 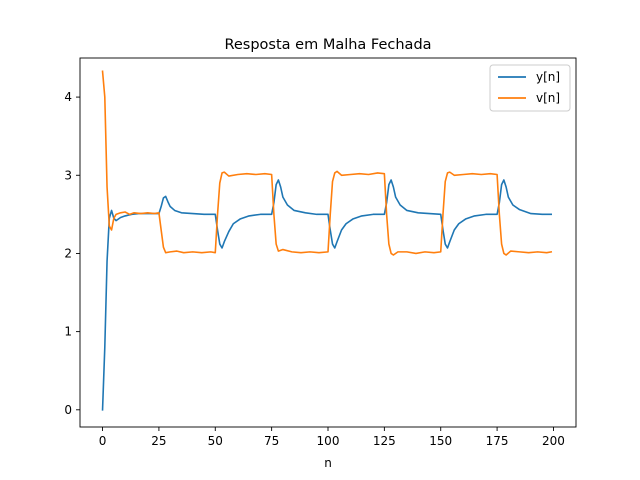 What do you see at coordinates (215, 441) in the screenshot?
I see `x-tick-label: 50` at bounding box center [215, 441].